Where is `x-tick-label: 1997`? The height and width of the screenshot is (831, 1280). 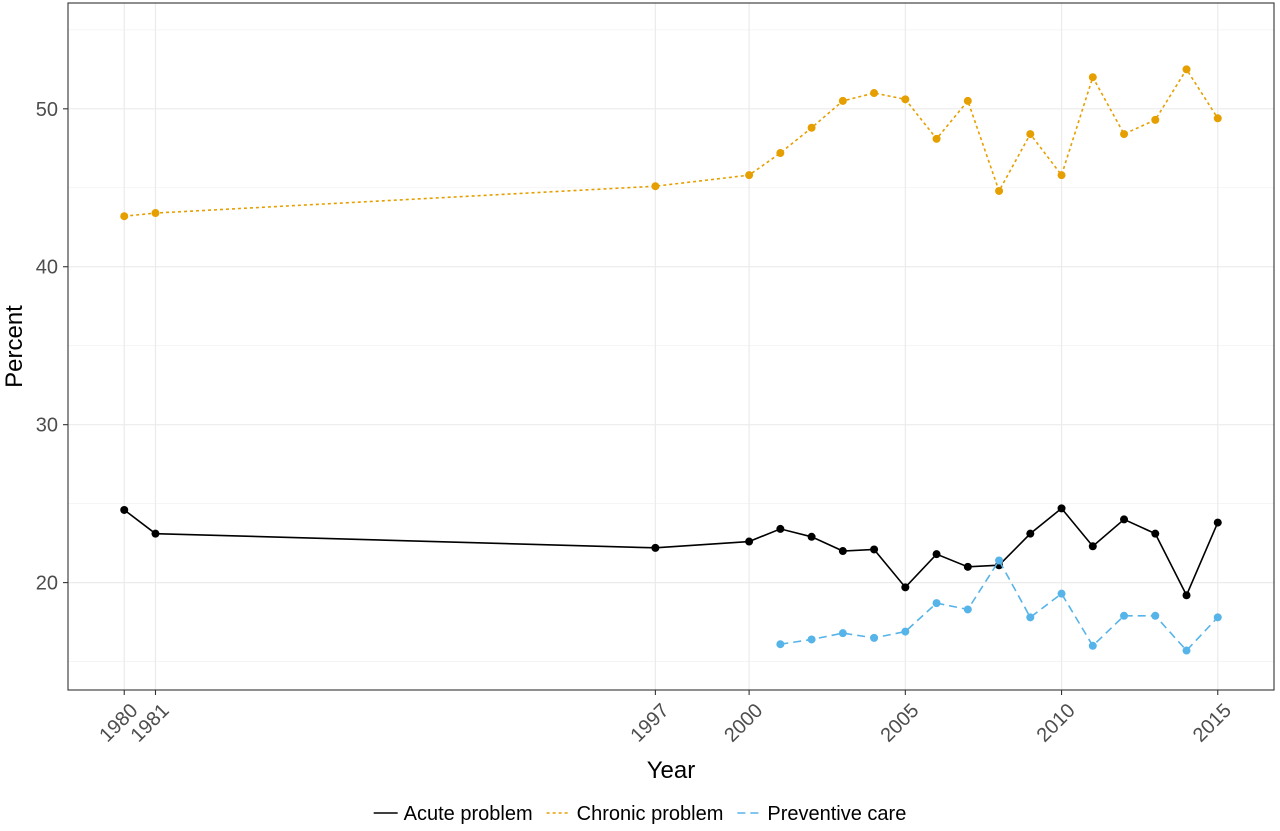
x-tick-label: 1997 is located at coordinates (650, 723).